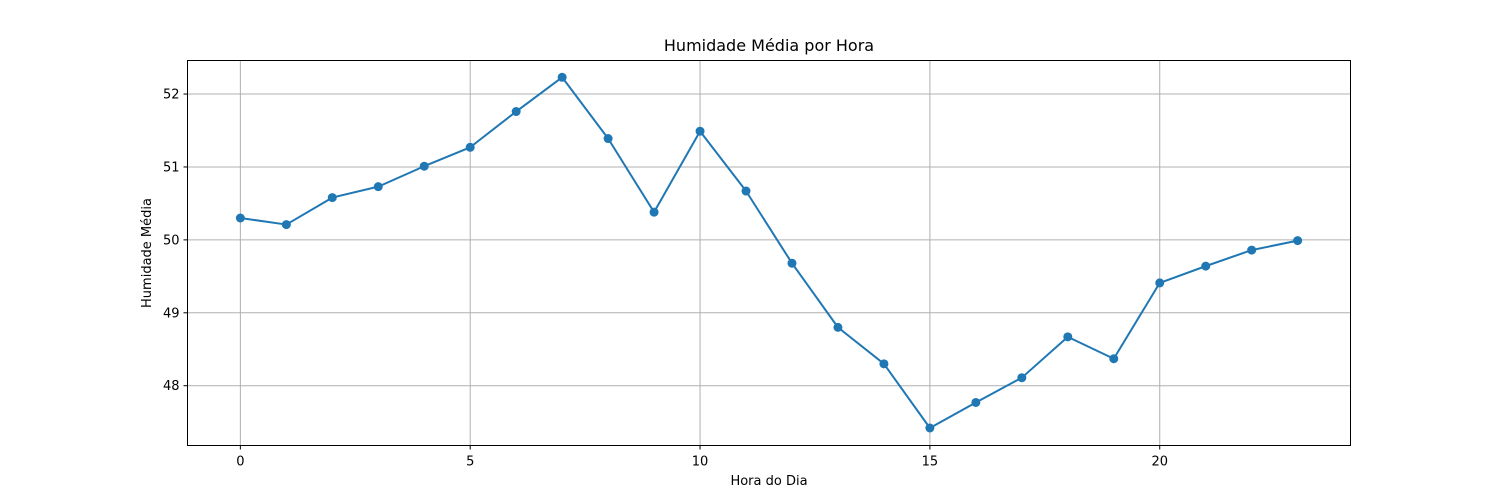  I want to click on x-tick-label: 20, so click(1159, 462).